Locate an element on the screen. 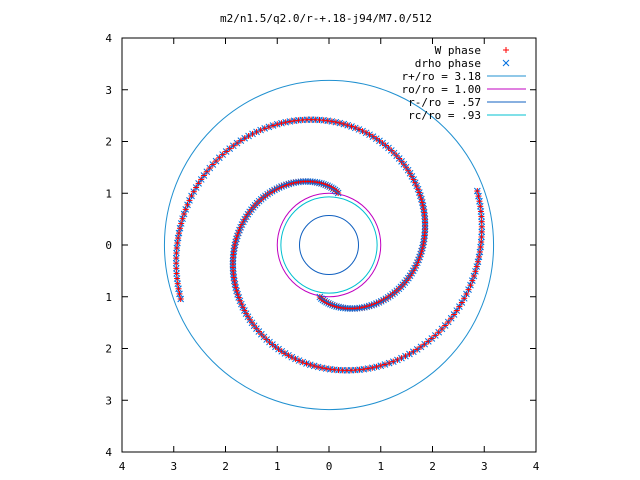 The width and height of the screenshot is (640, 480). y-tick-labels: 4 3 2 1 0 1 2 3 4 is located at coordinates (108, 245).